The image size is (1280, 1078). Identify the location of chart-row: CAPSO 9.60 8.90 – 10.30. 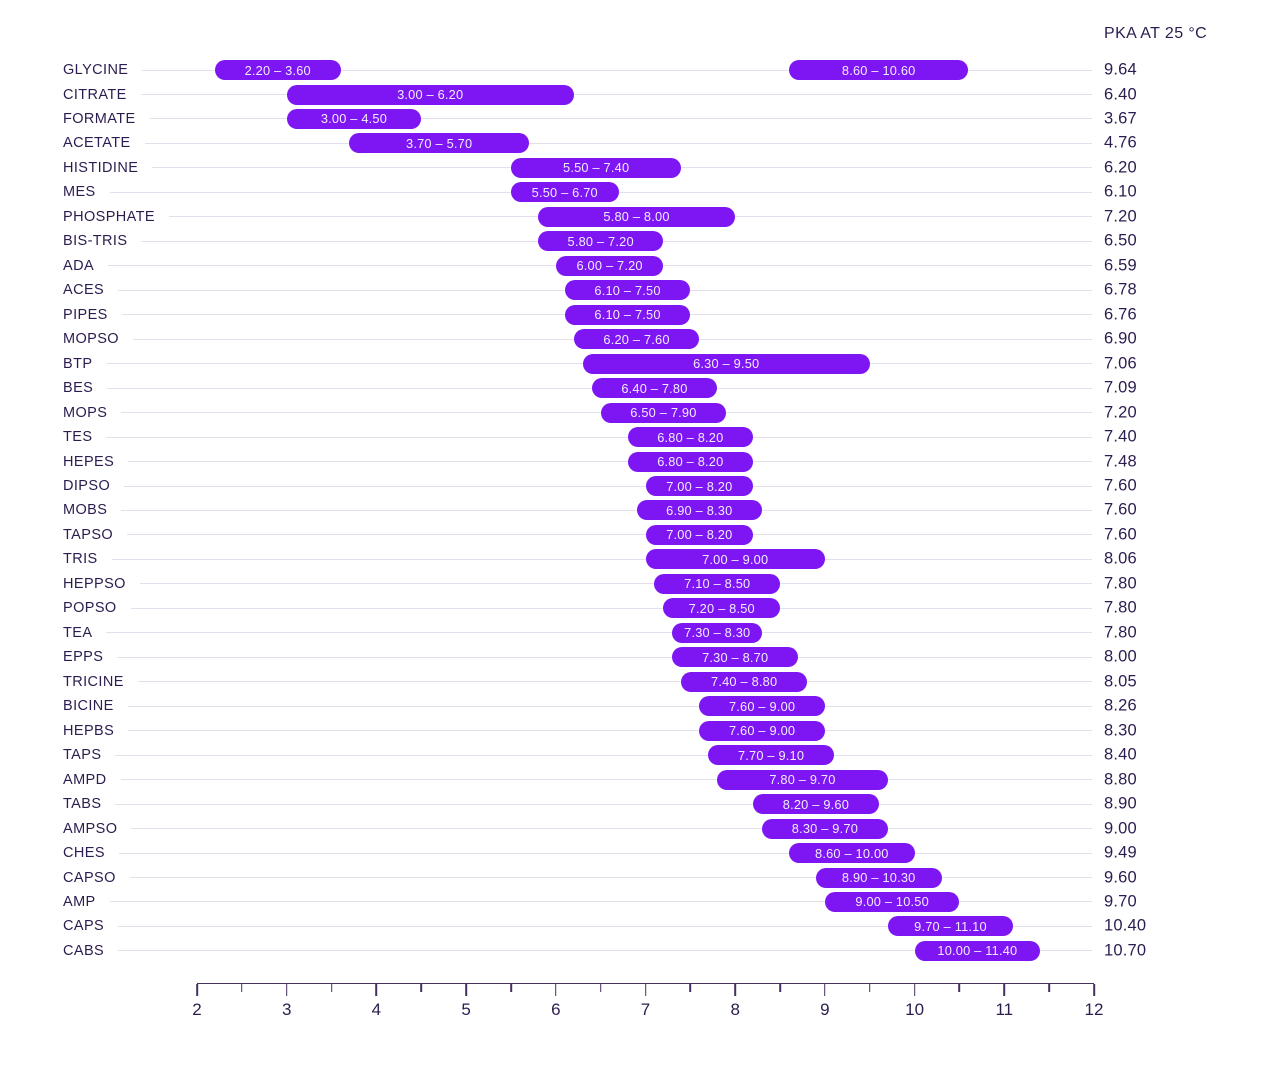
(640, 877).